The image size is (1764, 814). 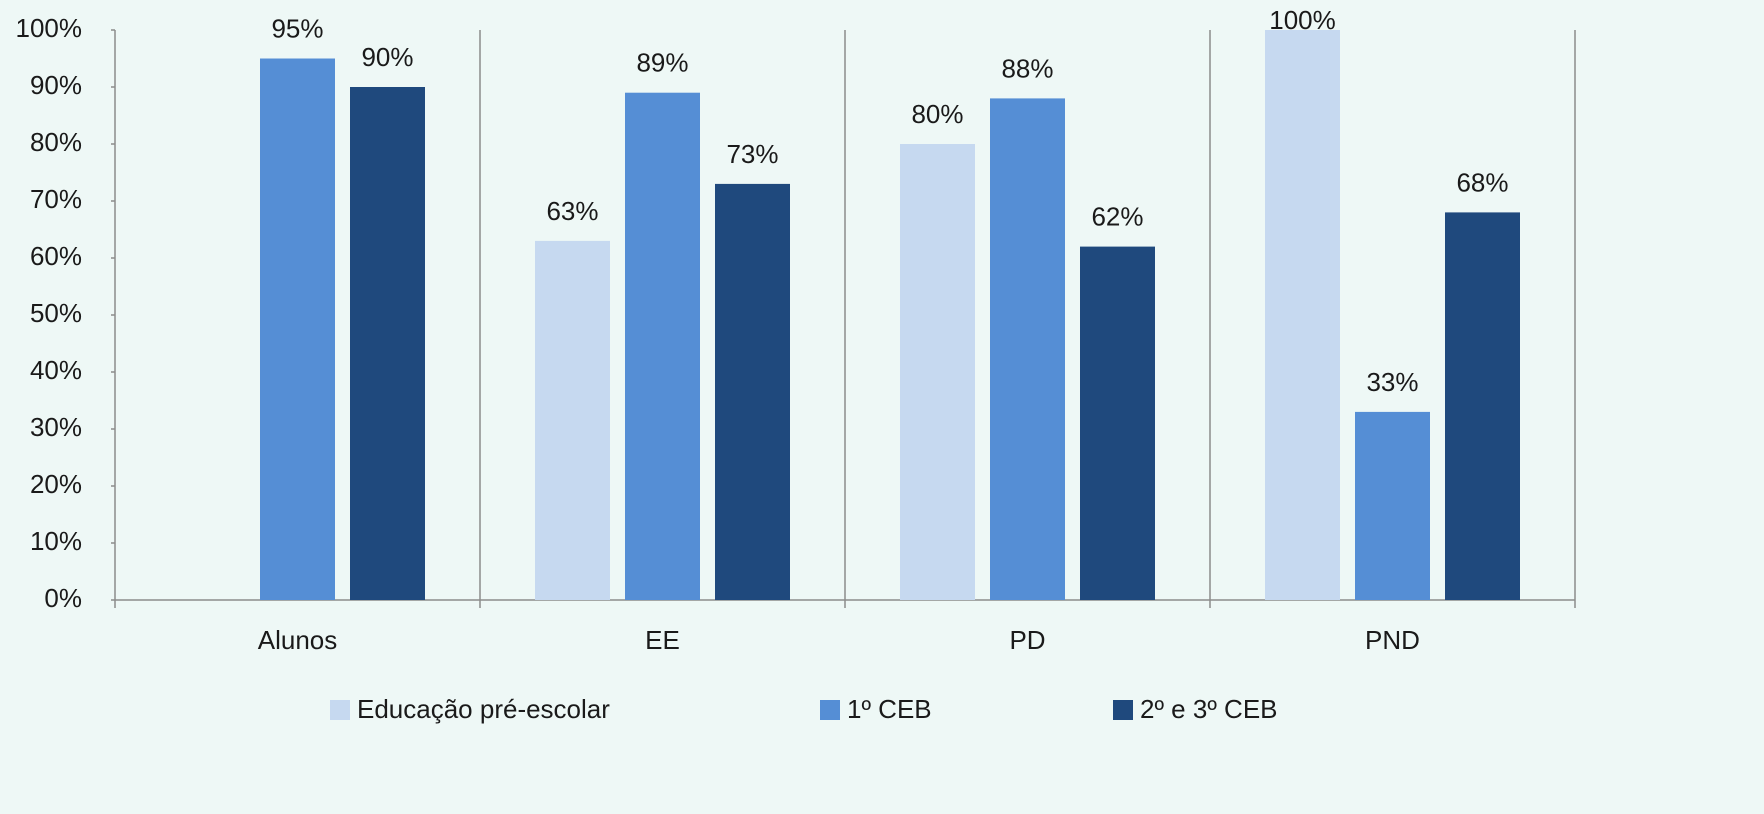 I want to click on data-label: 33%, so click(x=1392, y=382).